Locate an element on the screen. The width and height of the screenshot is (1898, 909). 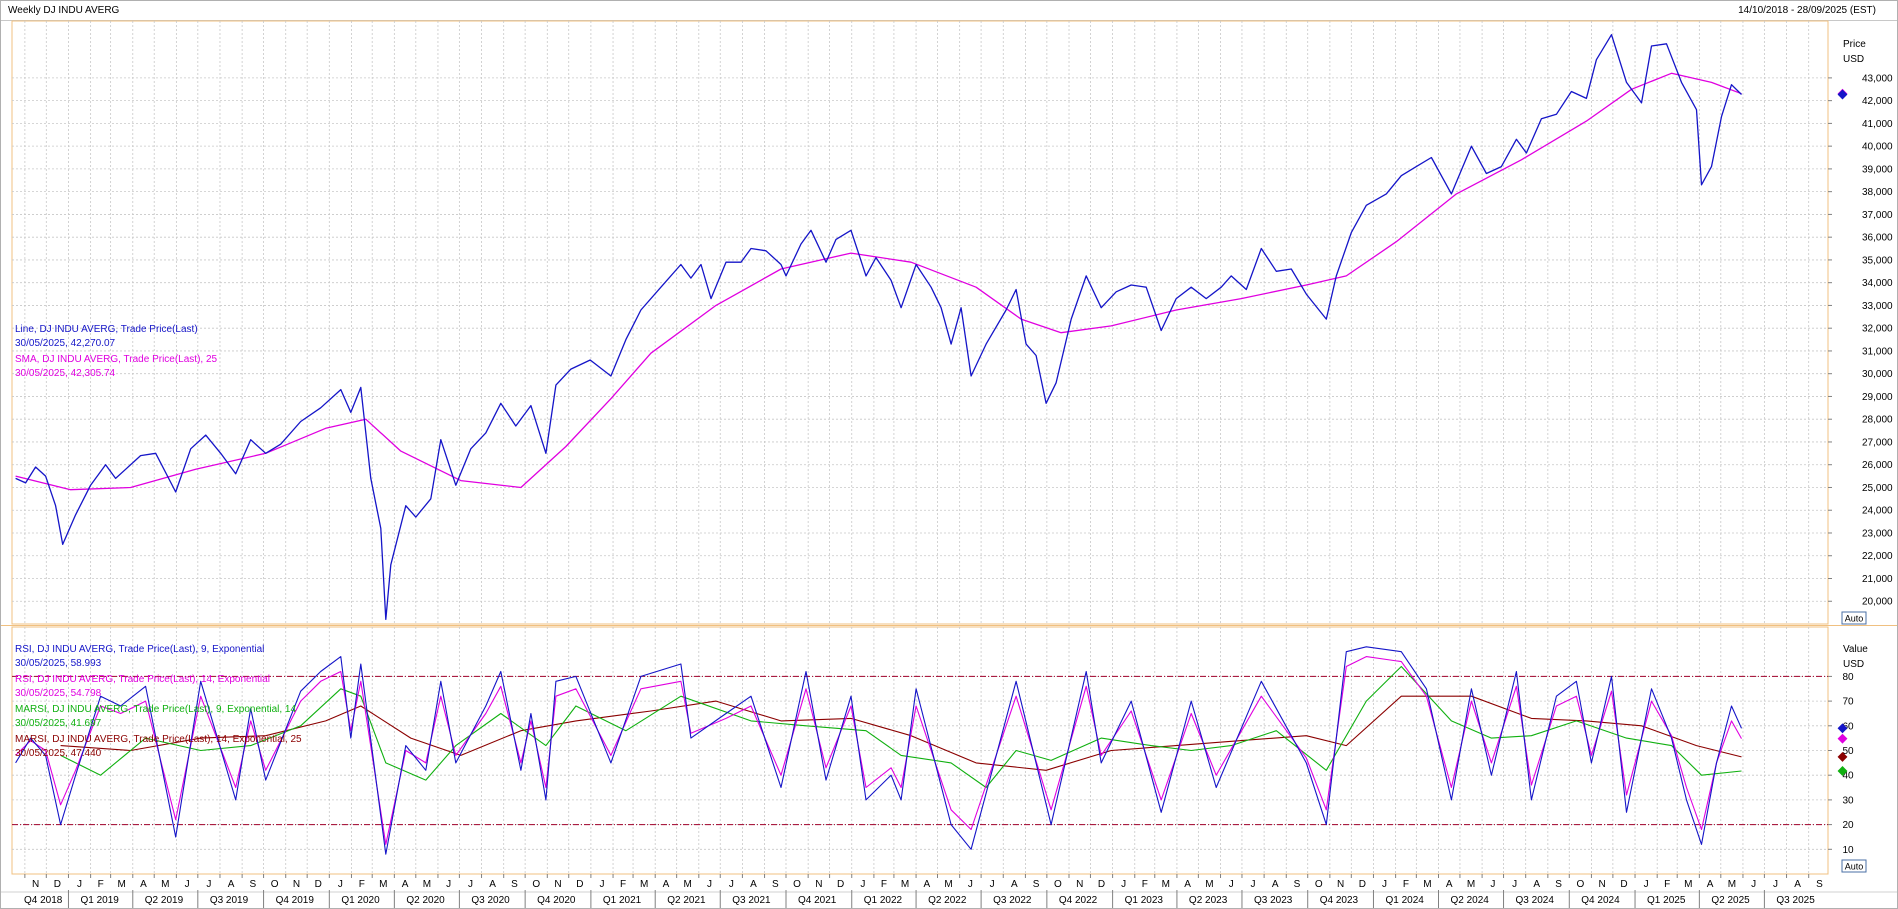
quarter-tick-label: Q1 2020 is located at coordinates (360, 900).